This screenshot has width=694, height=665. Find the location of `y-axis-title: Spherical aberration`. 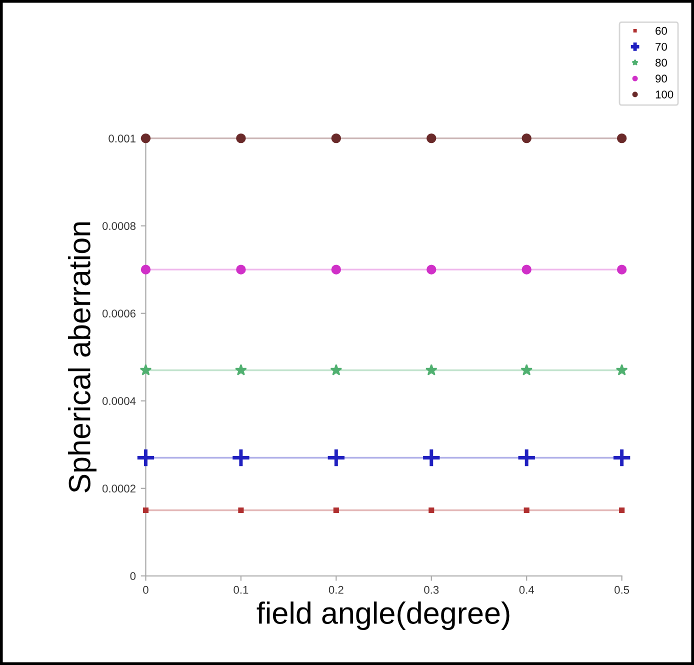

y-axis-title: Spherical aberration is located at coordinates (82, 357).